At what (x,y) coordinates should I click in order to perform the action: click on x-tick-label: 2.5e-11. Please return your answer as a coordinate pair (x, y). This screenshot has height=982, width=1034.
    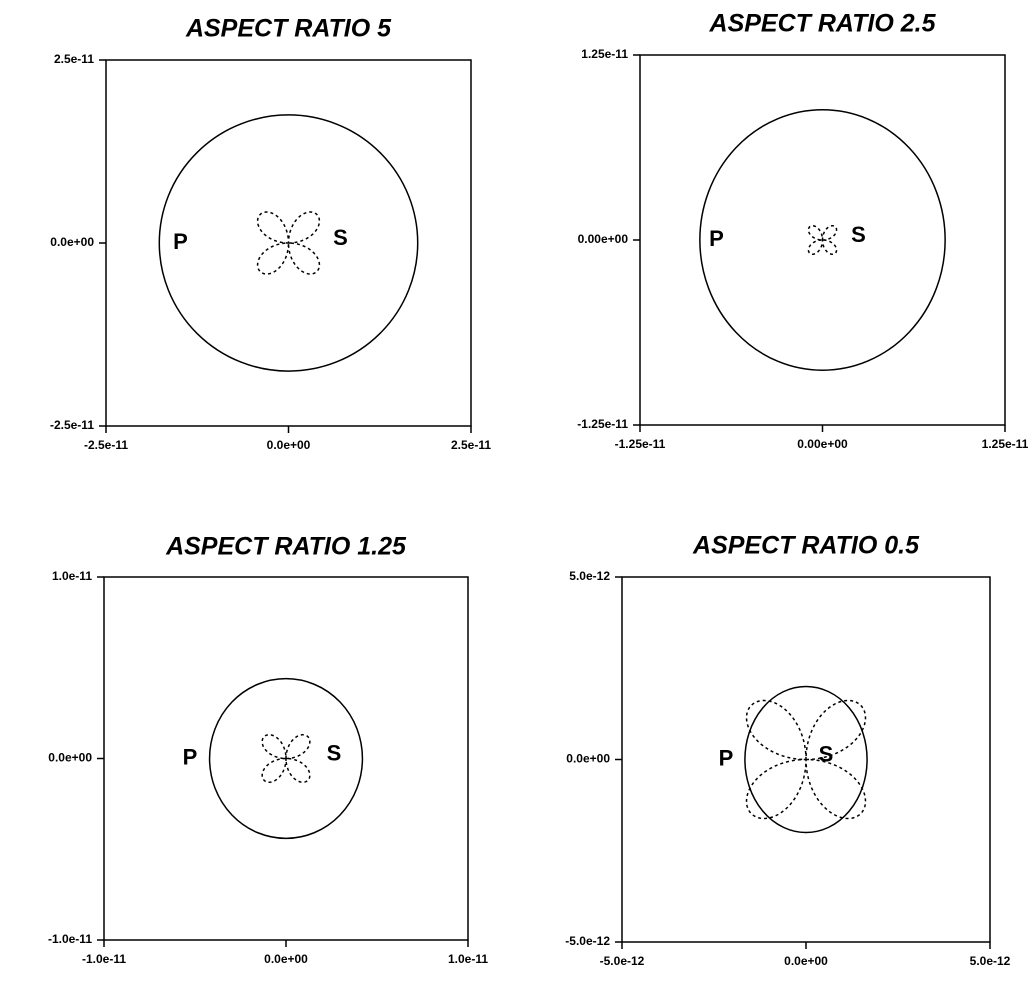
    Looking at the image, I should click on (471, 445).